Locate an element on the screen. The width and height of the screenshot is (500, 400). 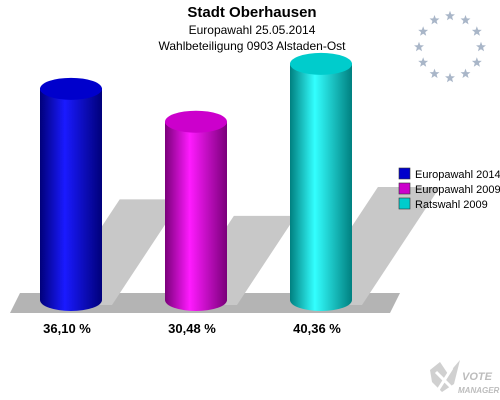
chart-subtitle: Europawahl 25.05.2014 is located at coordinates (252, 30).